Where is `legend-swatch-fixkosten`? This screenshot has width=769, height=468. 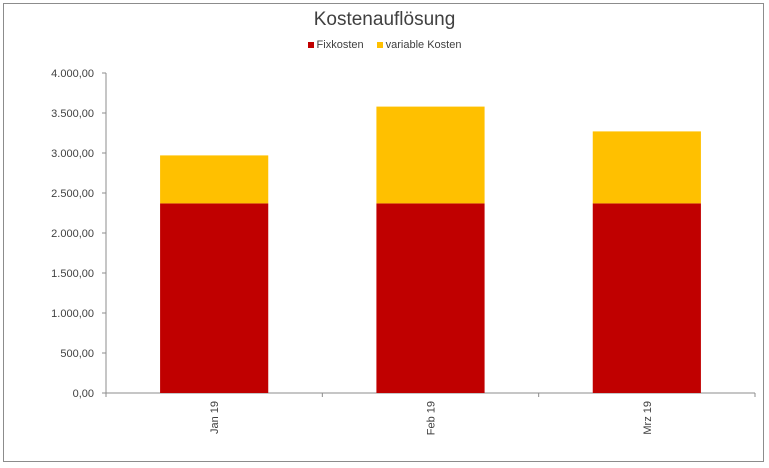 legend-swatch-fixkosten is located at coordinates (310, 45).